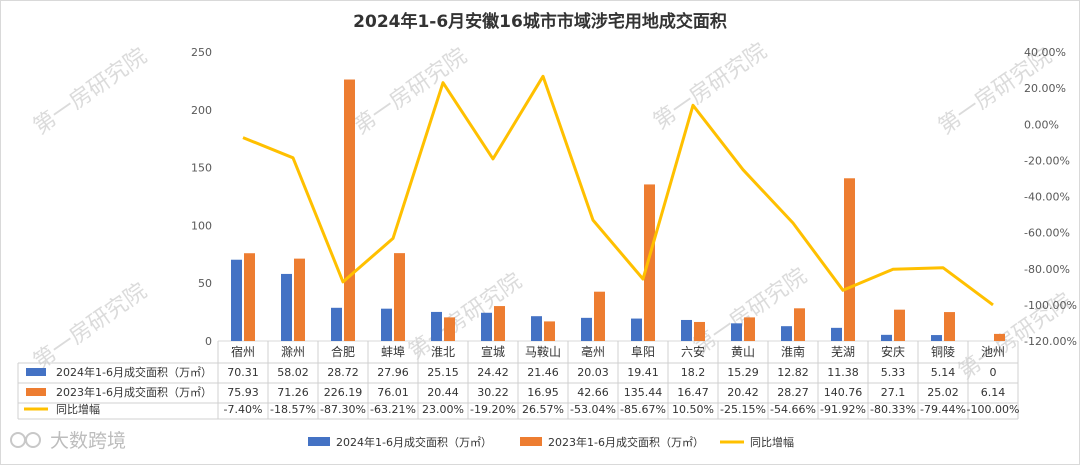 The width and height of the screenshot is (1080, 465). Describe the element at coordinates (593, 351) in the screenshot. I see `category-label: 亳州` at that location.